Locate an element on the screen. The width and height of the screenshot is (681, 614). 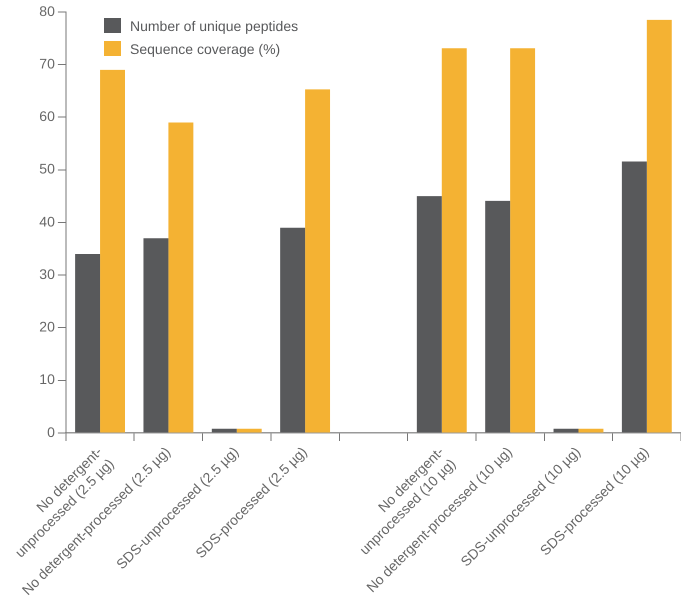
y-tick-label: 50 is located at coordinates (47, 168).